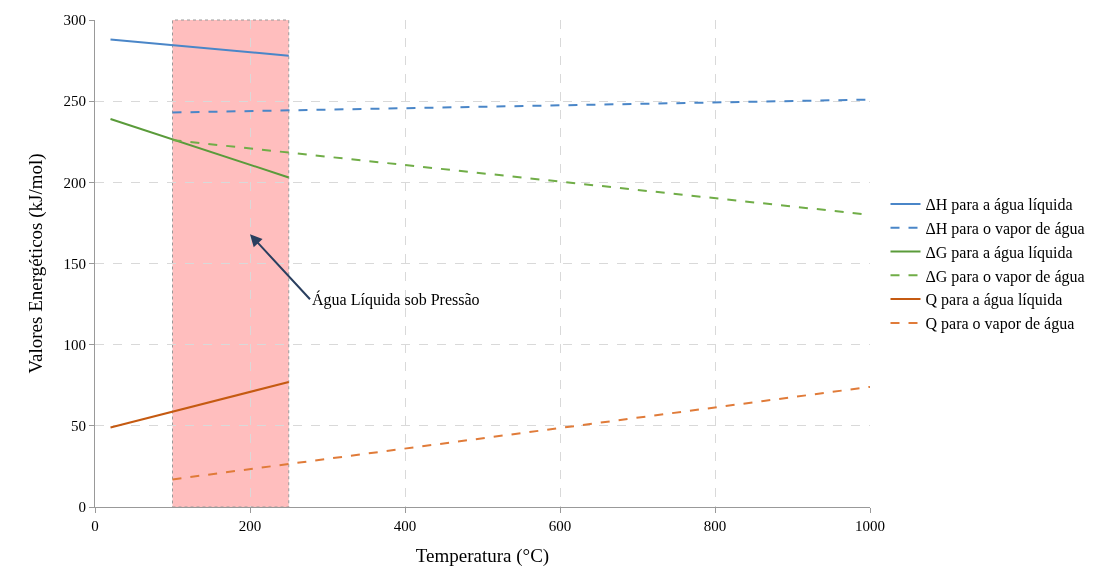 The image size is (1103, 577). I want to click on legend-label: ΔG para o vapor de água, so click(1005, 276).